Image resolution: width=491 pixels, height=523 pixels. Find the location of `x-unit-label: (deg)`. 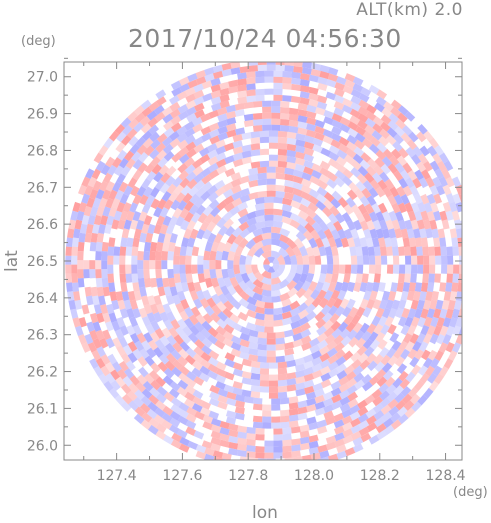

x-unit-label: (deg) is located at coordinates (470, 492).